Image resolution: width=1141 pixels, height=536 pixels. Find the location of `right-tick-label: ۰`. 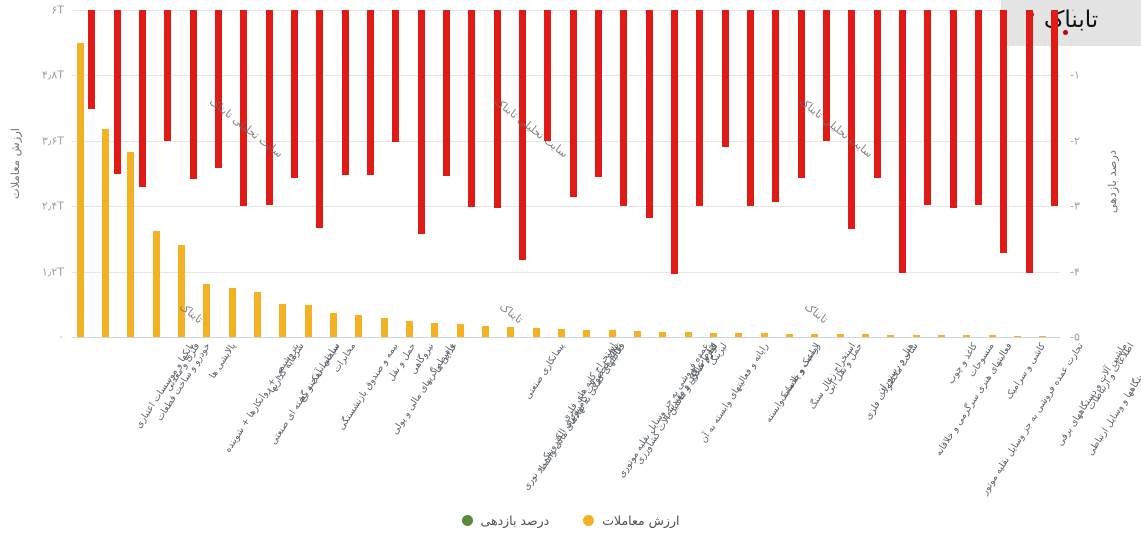

right-tick-label: ۰ is located at coordinates (1073, 10).